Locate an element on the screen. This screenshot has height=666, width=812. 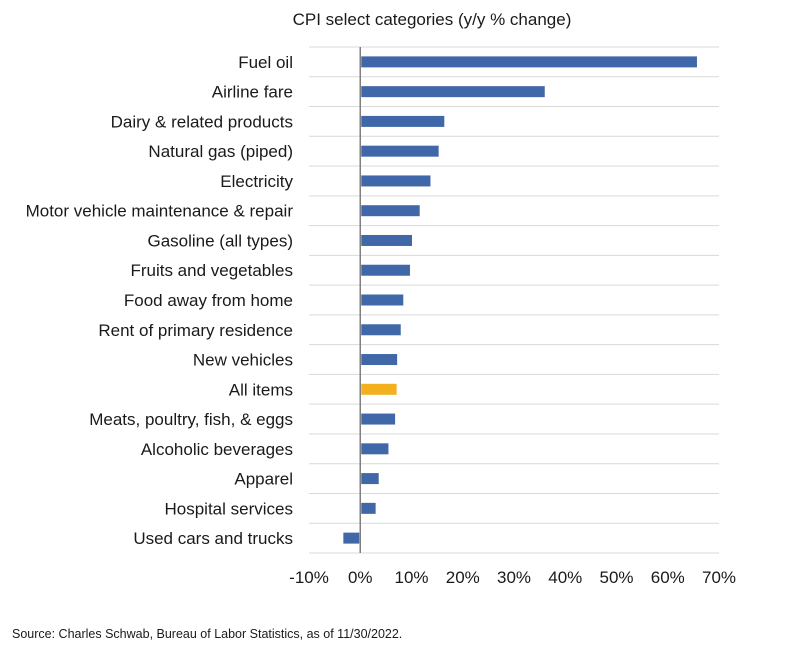
category-label: Food away from home is located at coordinates (208, 300).